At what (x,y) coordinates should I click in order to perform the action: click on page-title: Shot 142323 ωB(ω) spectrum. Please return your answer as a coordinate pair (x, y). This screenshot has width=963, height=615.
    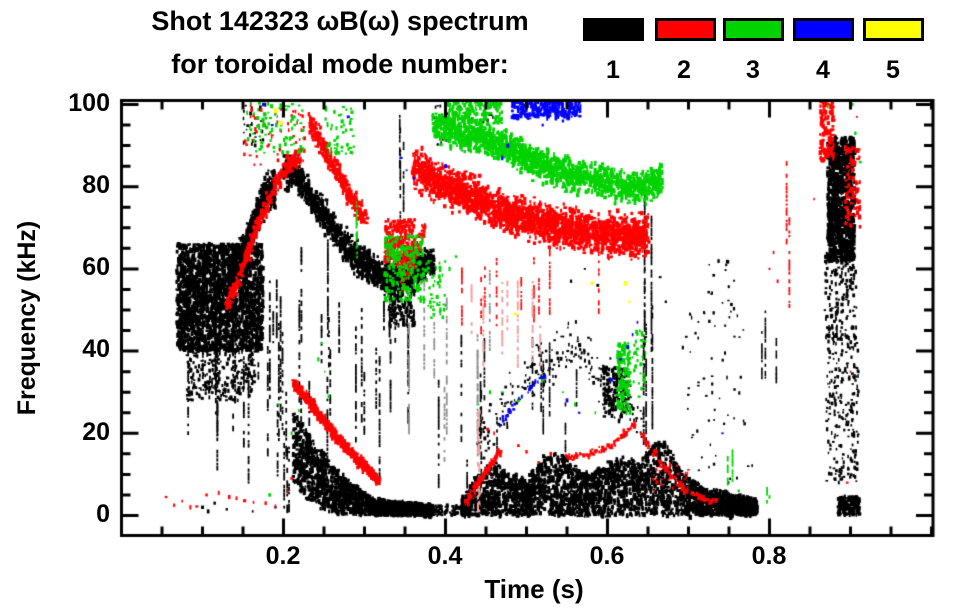
    Looking at the image, I should click on (340, 21).